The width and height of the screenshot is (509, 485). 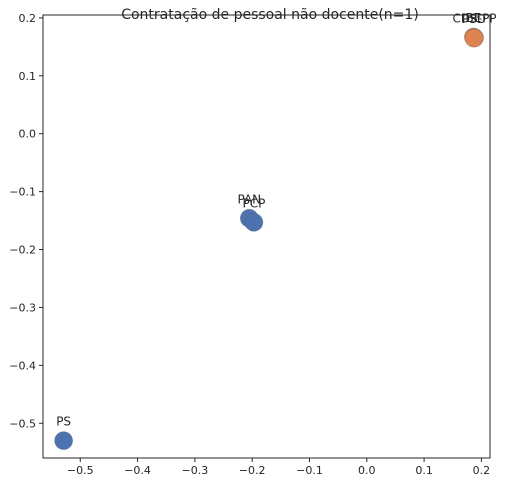 I want to click on x-tick-label: 0.1, so click(x=424, y=470).